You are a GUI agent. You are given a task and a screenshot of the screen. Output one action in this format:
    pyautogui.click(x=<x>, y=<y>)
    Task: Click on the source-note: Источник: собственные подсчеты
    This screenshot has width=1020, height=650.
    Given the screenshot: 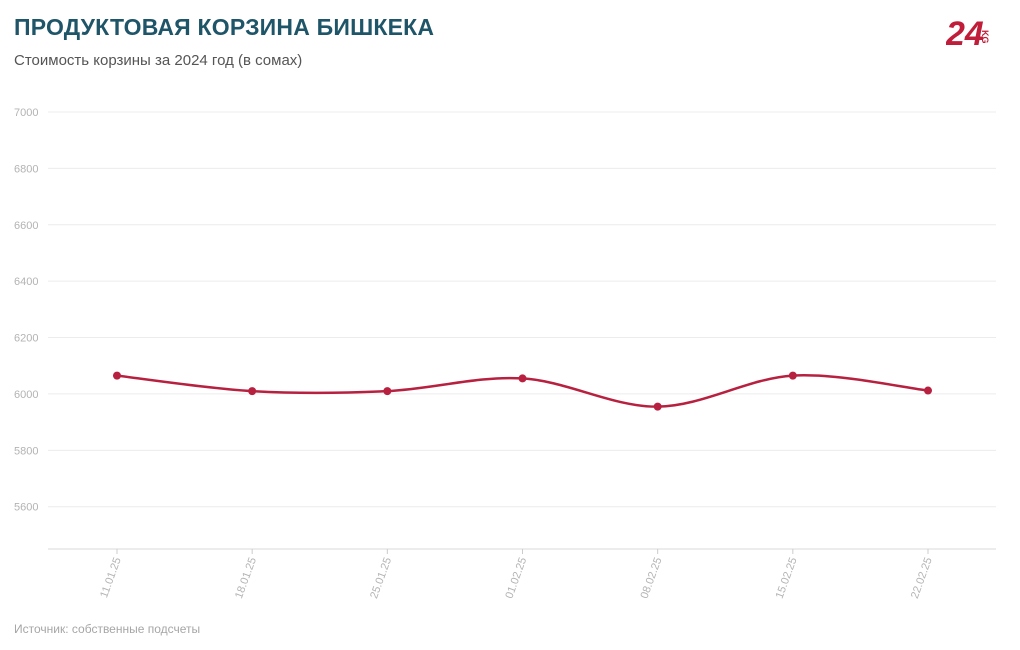 What is the action you would take?
    pyautogui.click(x=107, y=629)
    